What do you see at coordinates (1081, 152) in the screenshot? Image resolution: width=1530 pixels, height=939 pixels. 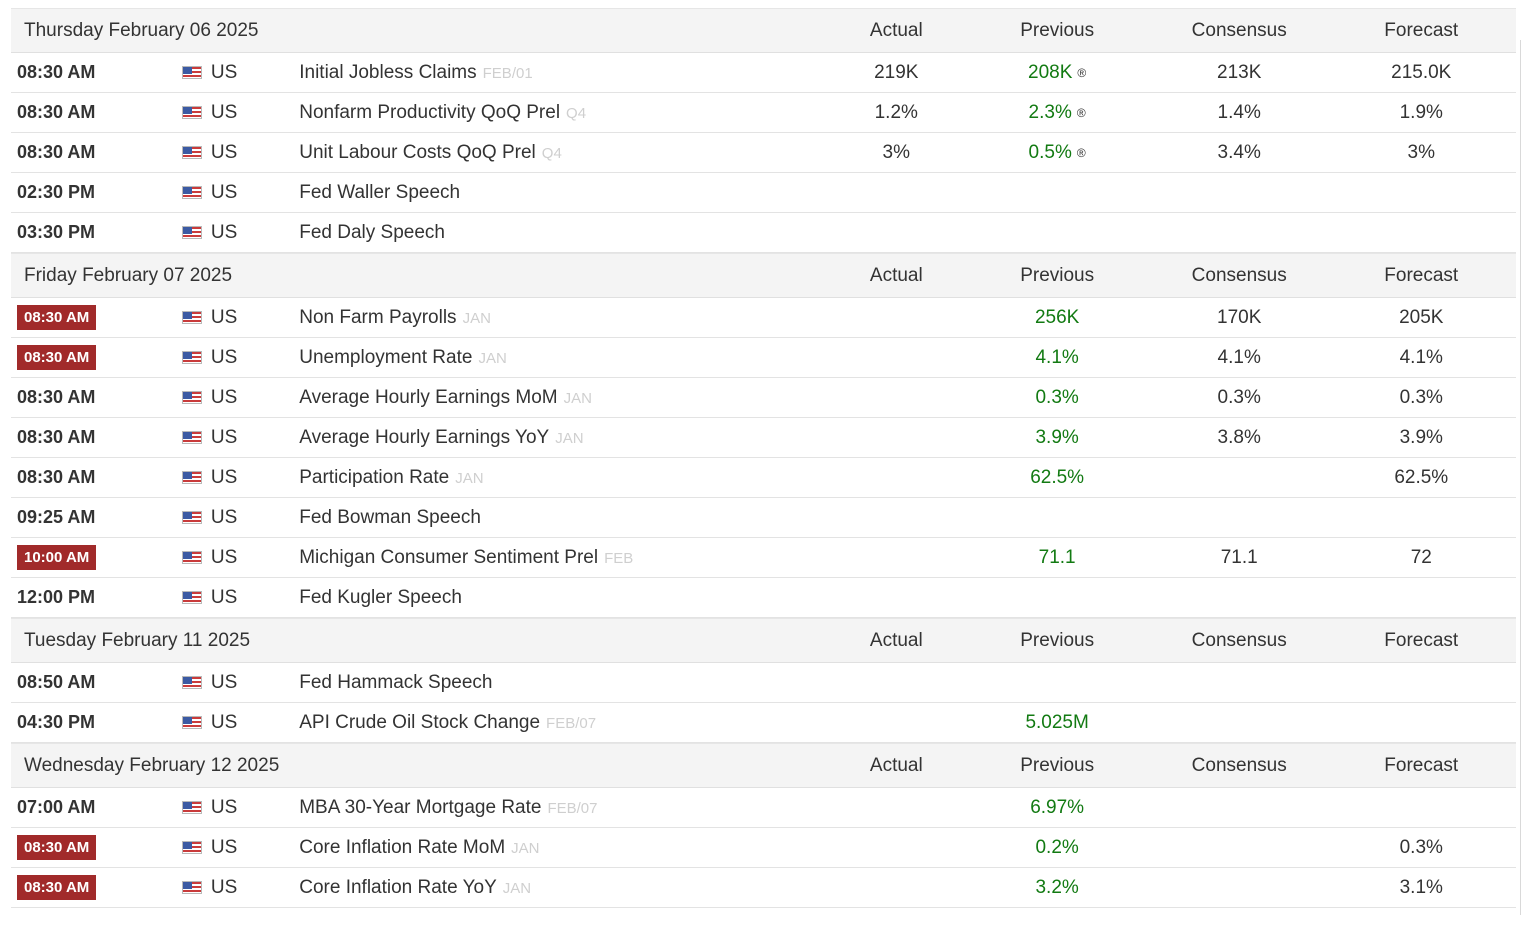 I see `revised-icon: ®` at bounding box center [1081, 152].